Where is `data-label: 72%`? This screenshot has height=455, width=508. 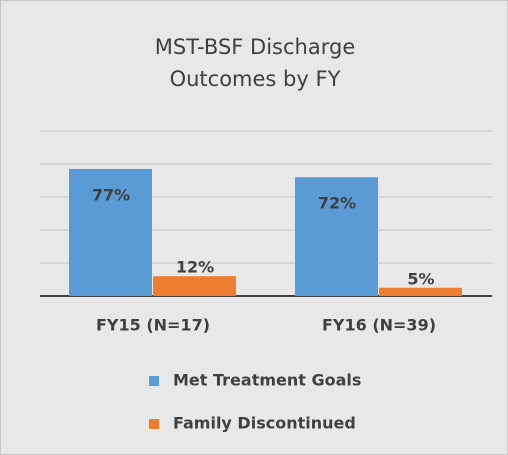
data-label: 72% is located at coordinates (337, 203).